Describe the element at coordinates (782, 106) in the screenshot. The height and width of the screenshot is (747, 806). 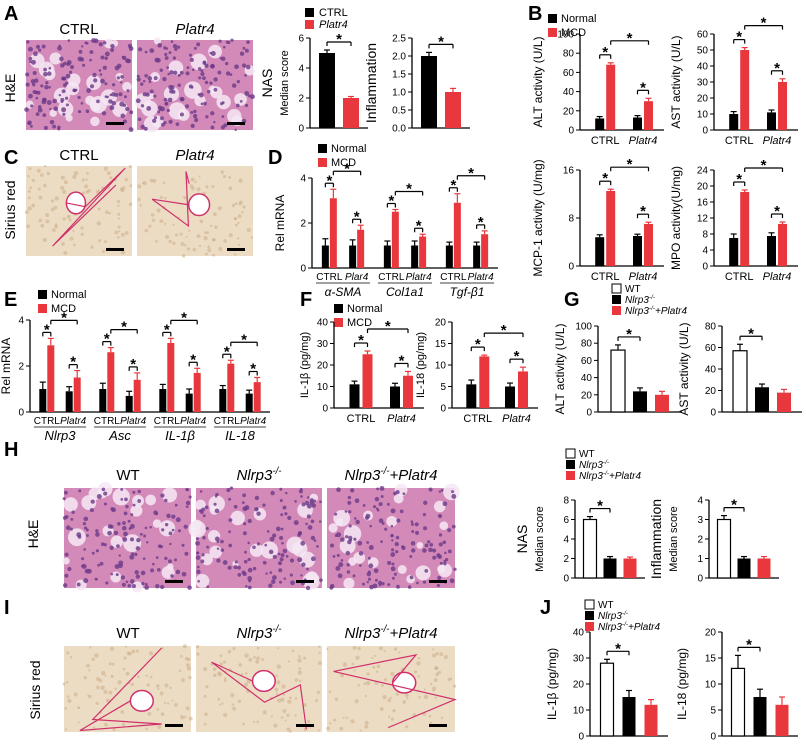
I see `bar-B_AST-MCD-Platr4` at that location.